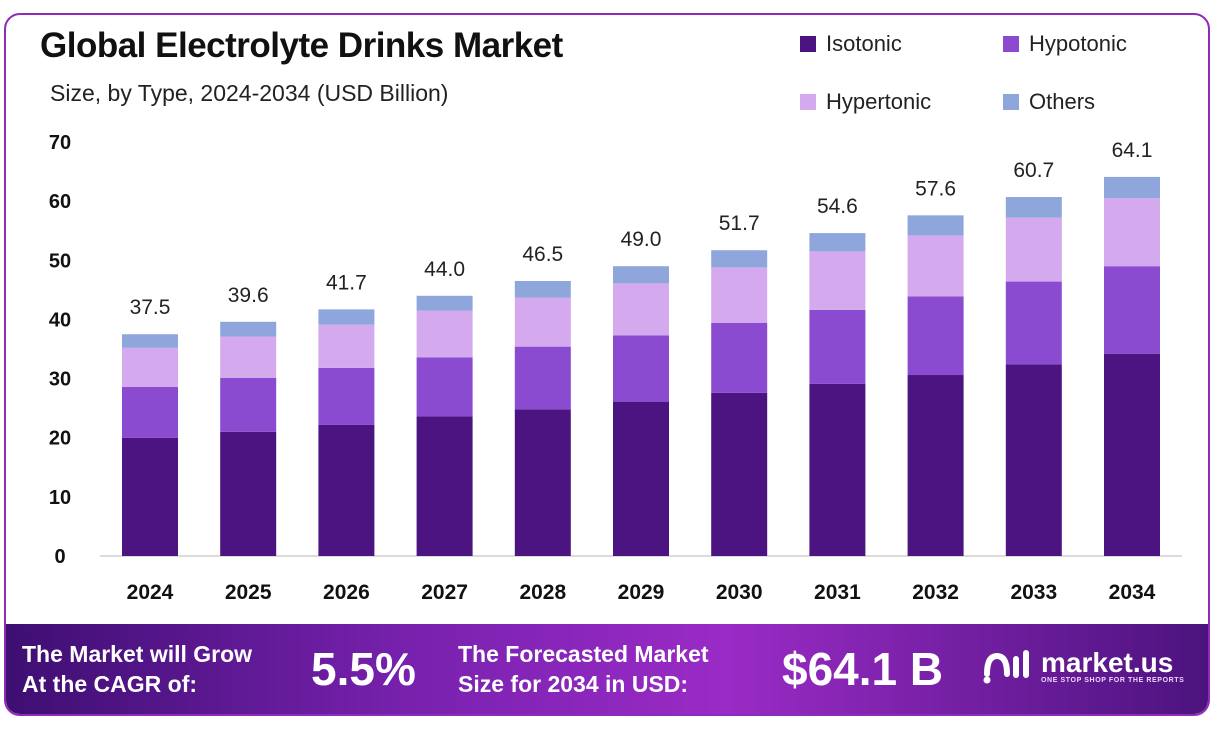  What do you see at coordinates (1132, 592) in the screenshot?
I see `x-tick-label: 2034` at bounding box center [1132, 592].